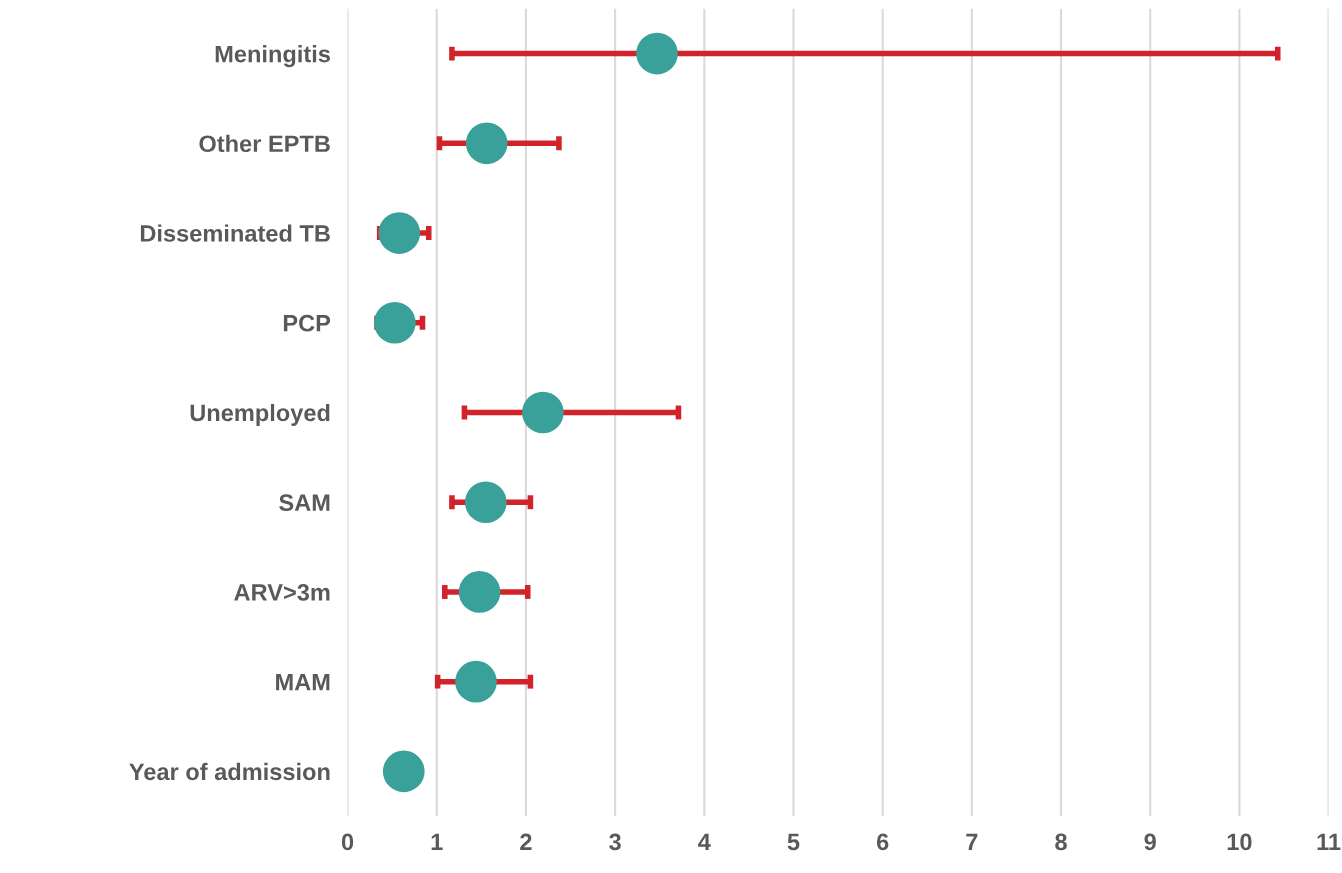 This screenshot has width=1342, height=873. I want to click on y-tick-label: Disseminated TB, so click(235, 233).